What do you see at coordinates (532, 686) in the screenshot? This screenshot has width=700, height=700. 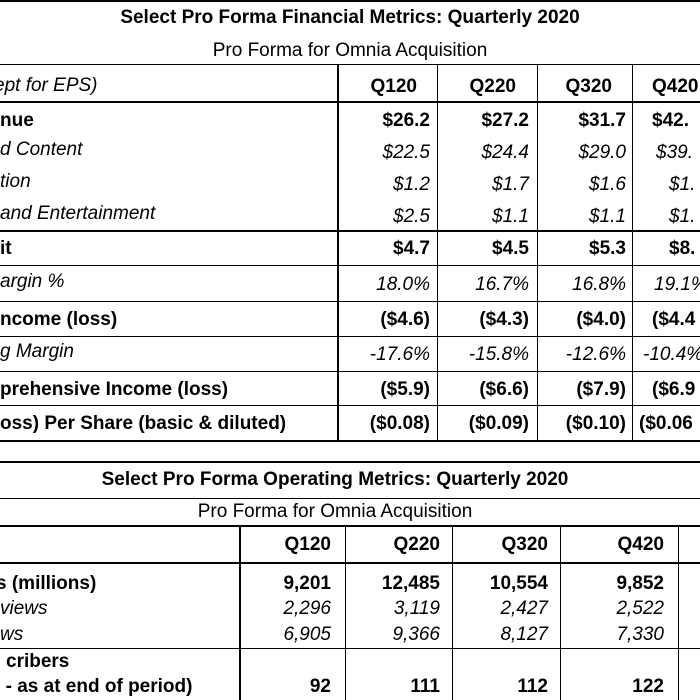 I see `value-cell: 112` at bounding box center [532, 686].